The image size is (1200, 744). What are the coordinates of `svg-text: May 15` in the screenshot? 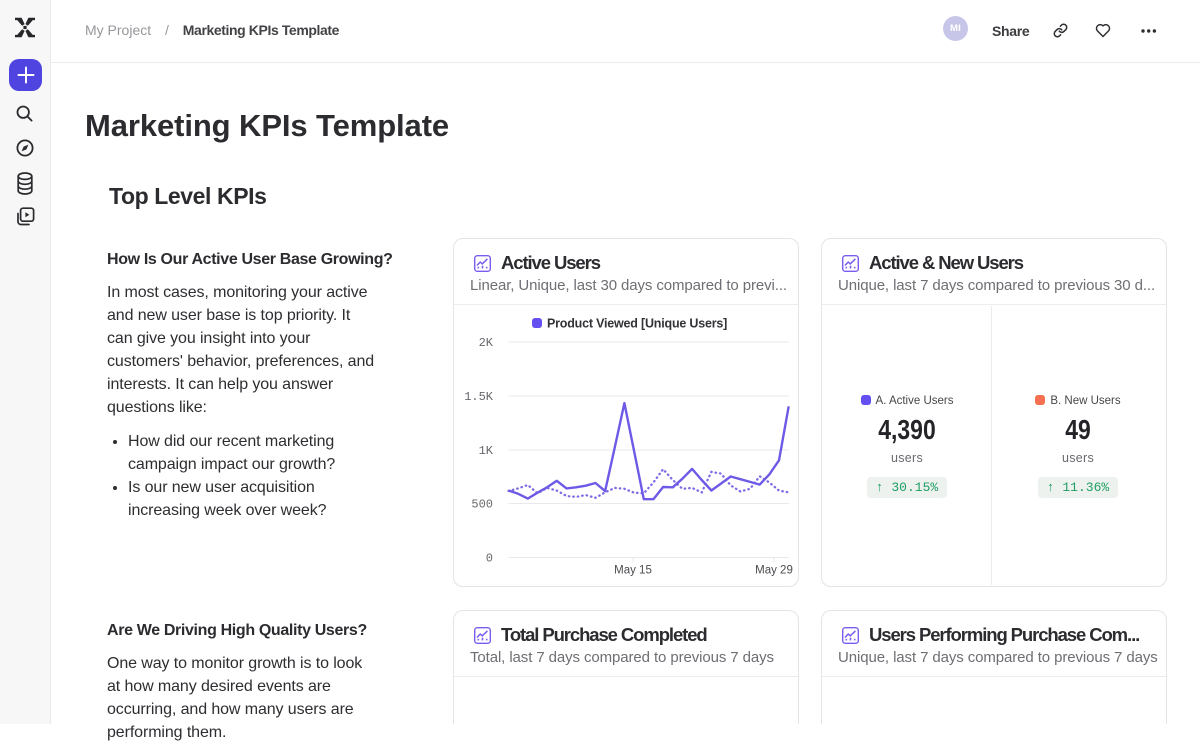 It's located at (633, 571).